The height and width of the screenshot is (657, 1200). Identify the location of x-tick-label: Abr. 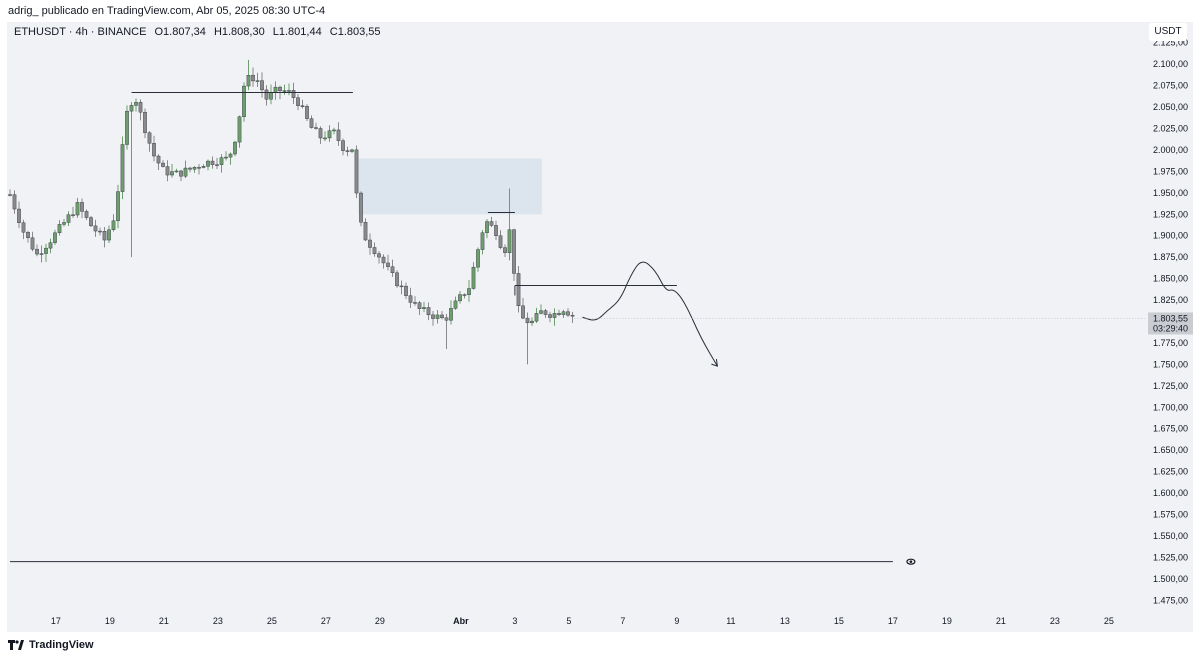
(461, 621).